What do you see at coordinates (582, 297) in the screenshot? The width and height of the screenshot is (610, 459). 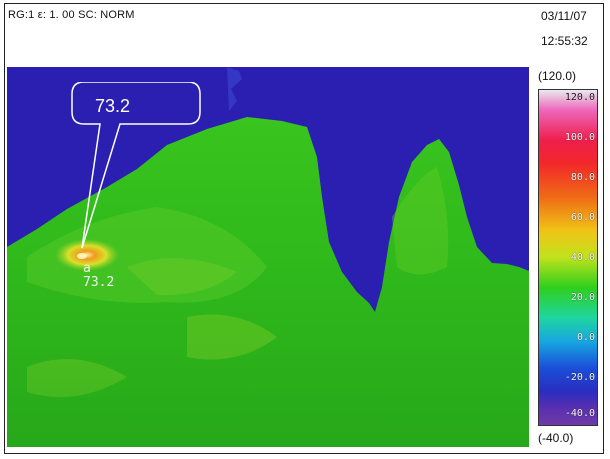 I see `scale-tick: 20.0` at bounding box center [582, 297].